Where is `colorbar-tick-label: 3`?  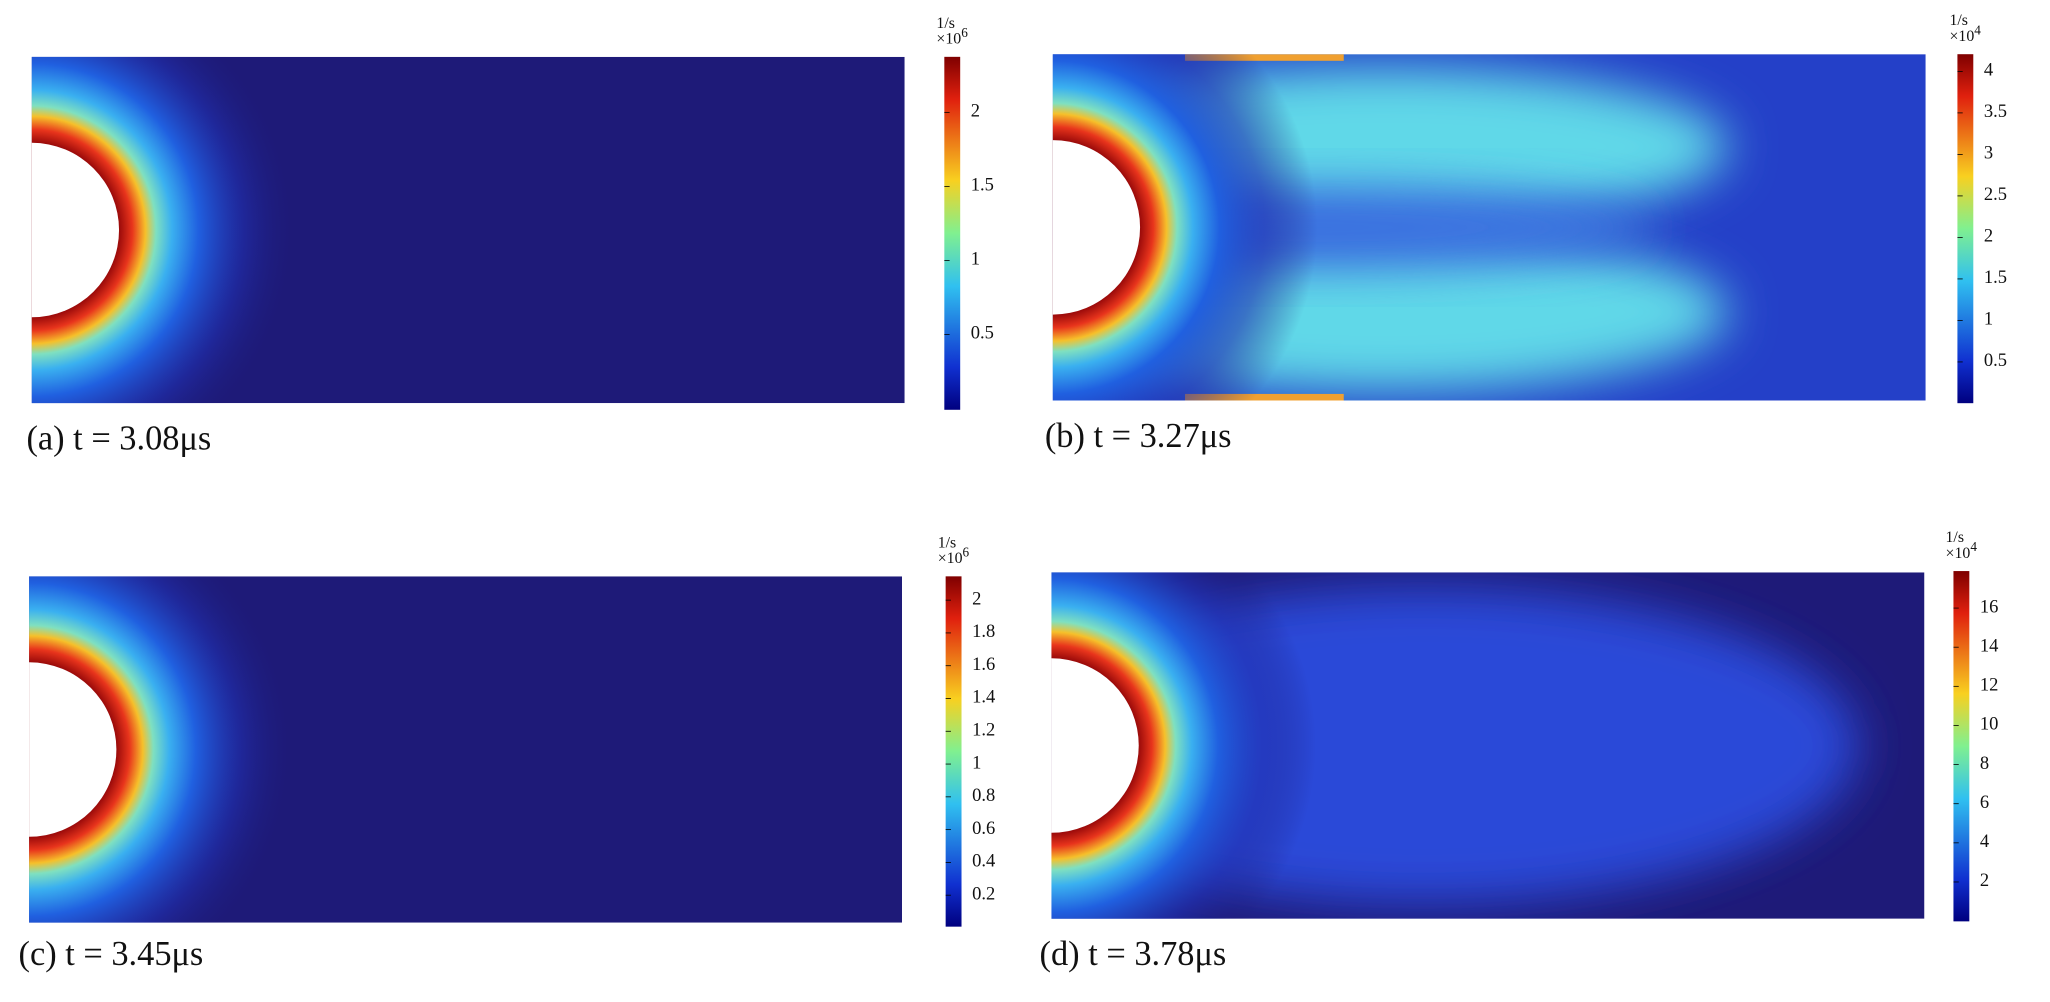
colorbar-tick-label: 3 is located at coordinates (1988, 154).